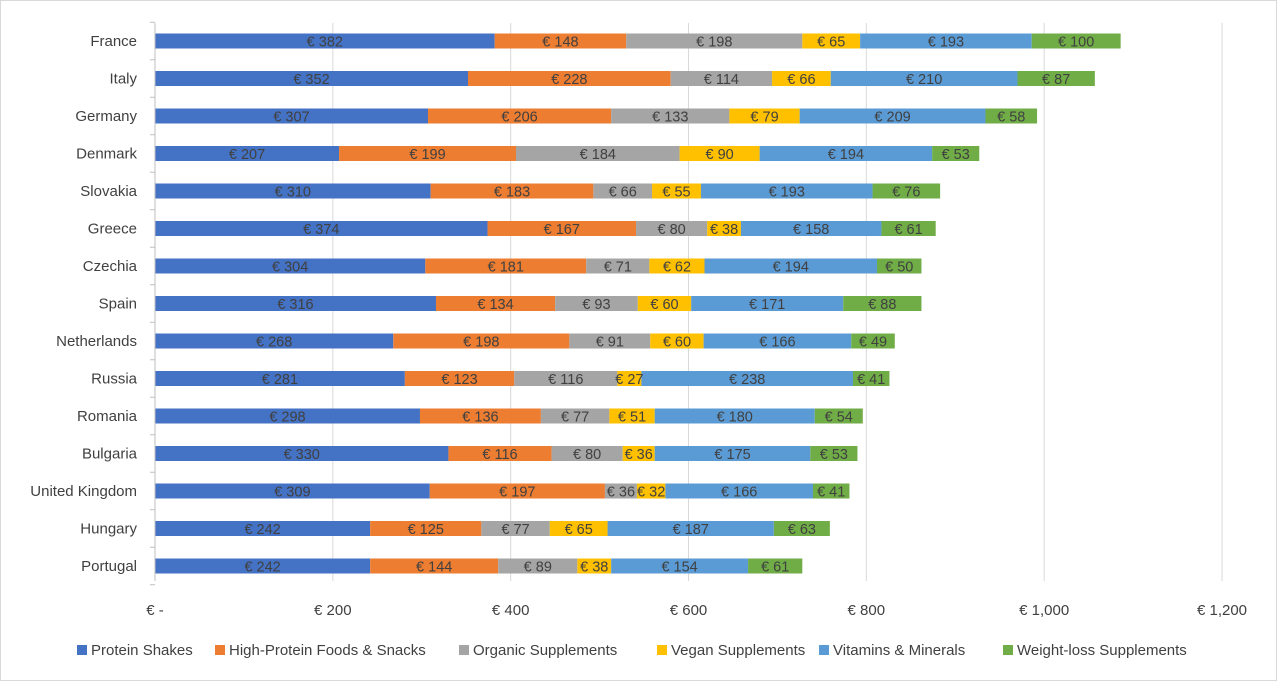 This screenshot has width=1277, height=685. I want to click on data-label: € 125, so click(426, 530).